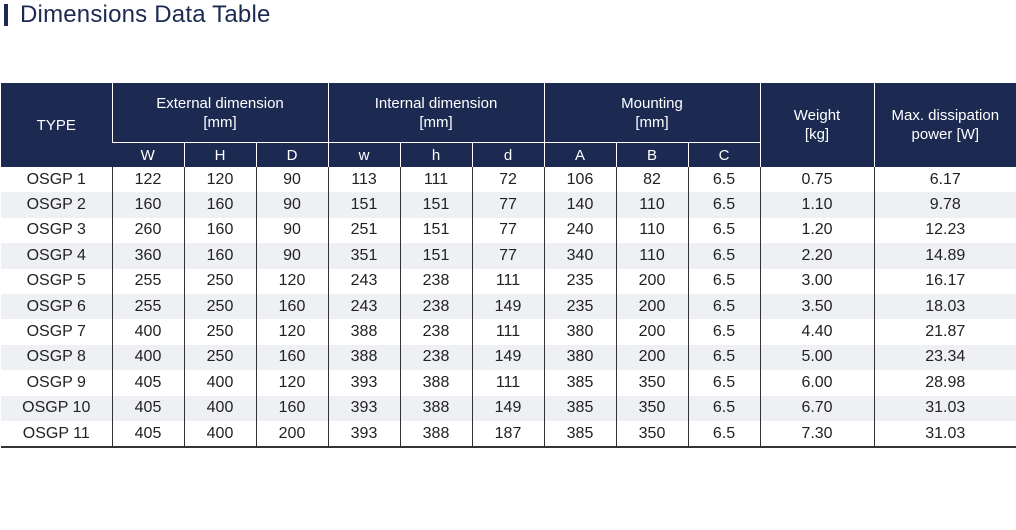  What do you see at coordinates (147, 332) in the screenshot?
I see `cell-ext-w: 400` at bounding box center [147, 332].